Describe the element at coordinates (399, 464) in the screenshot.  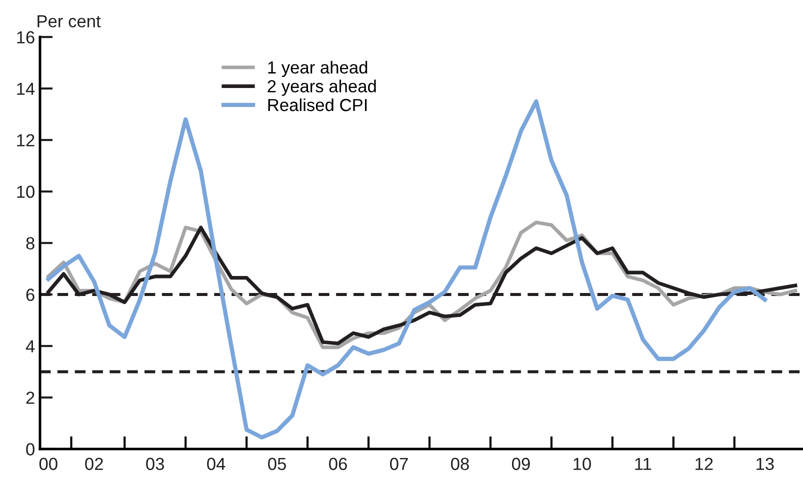
I see `x-tick-label: 07` at that location.